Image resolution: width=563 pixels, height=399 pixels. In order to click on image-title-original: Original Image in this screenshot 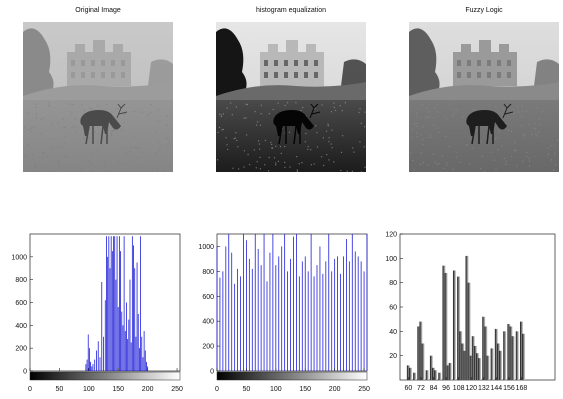, I will do `click(98, 10)`.